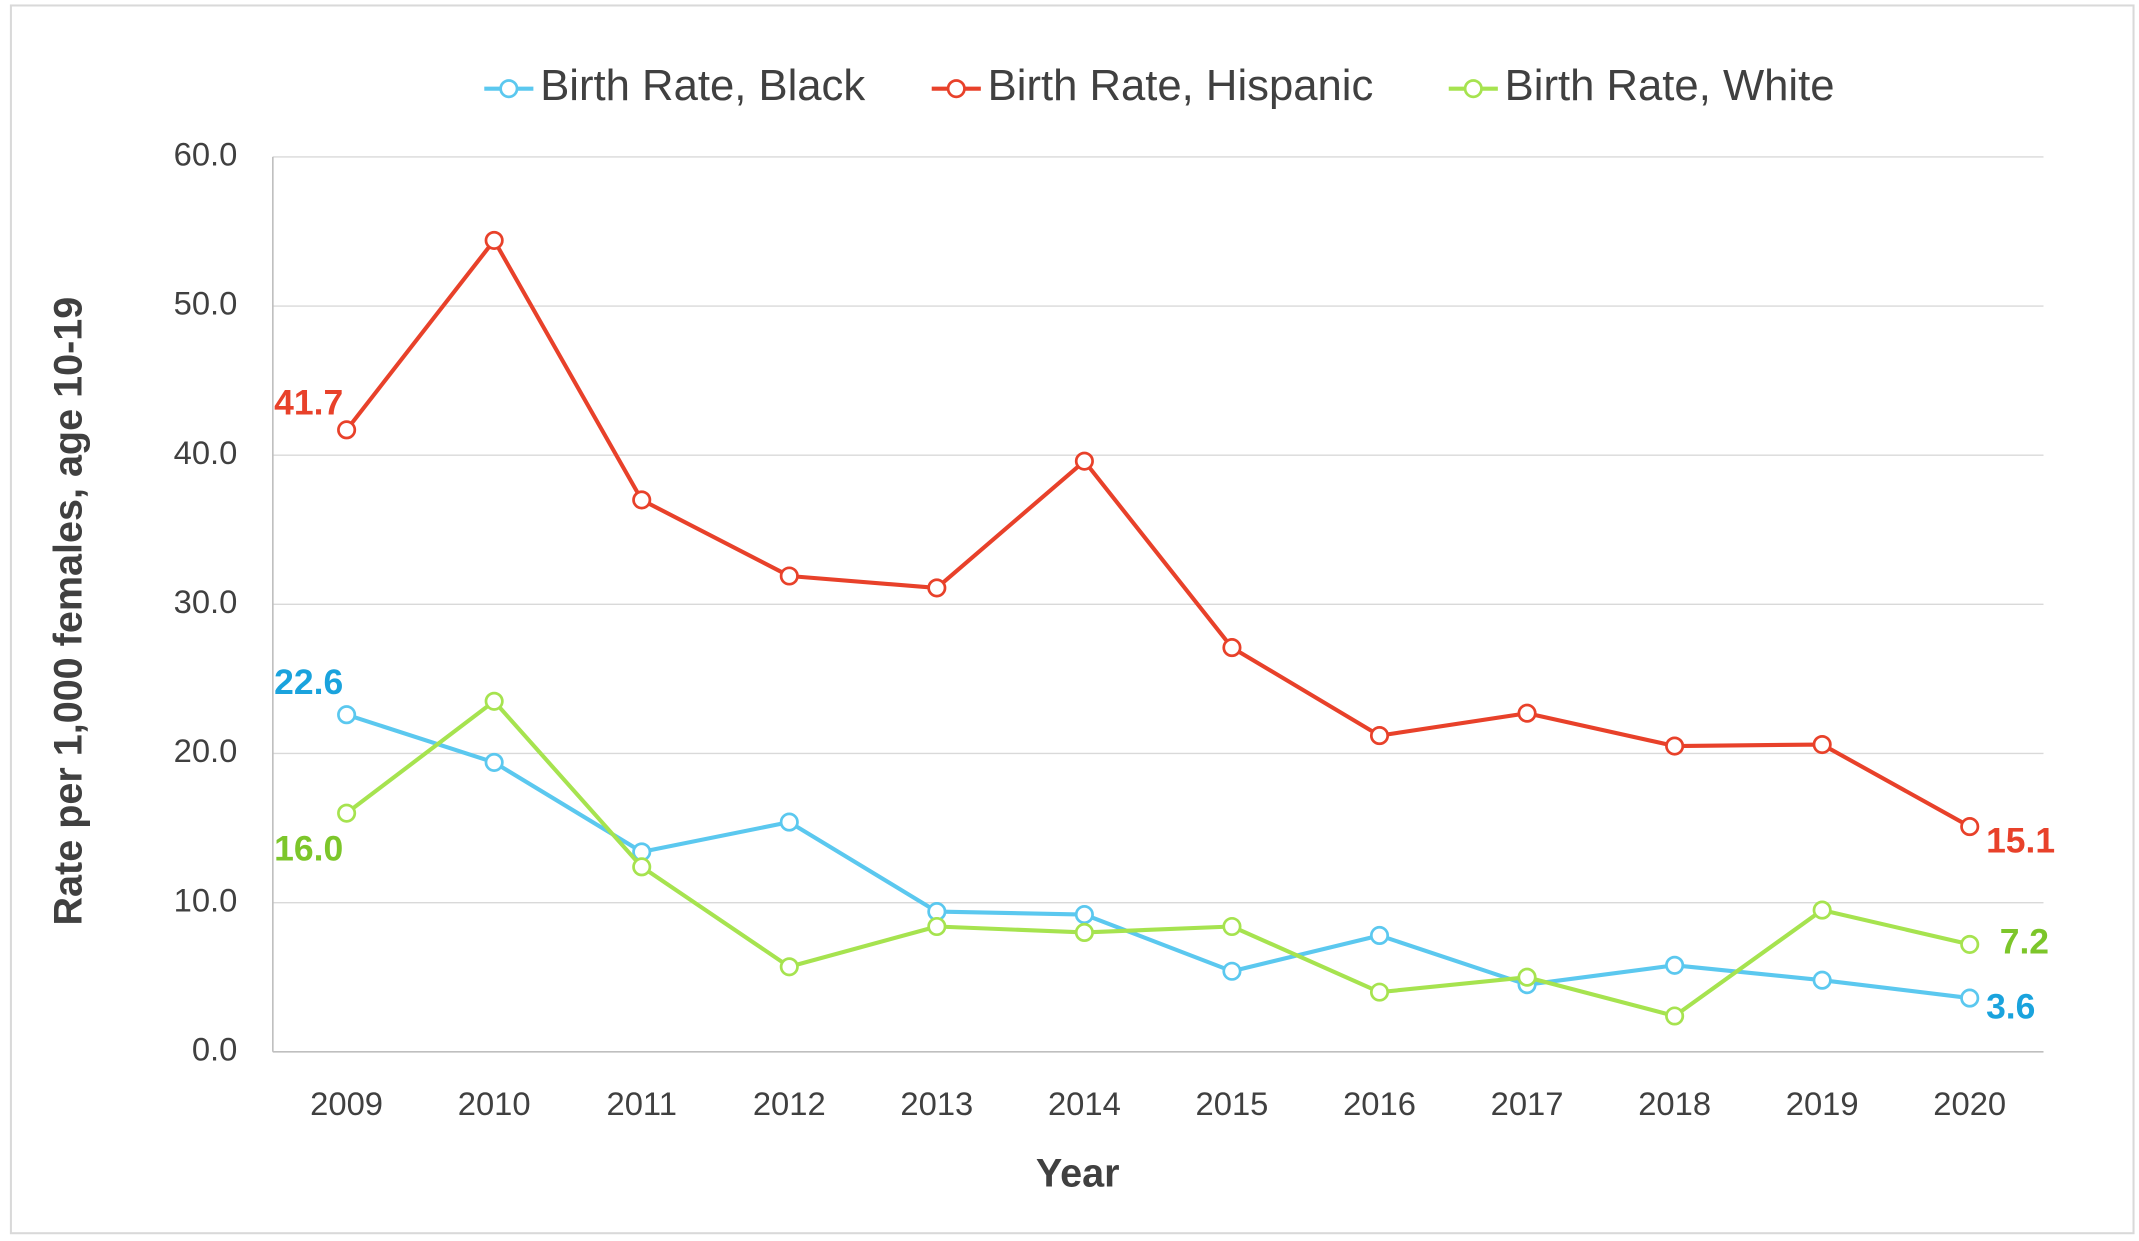 This screenshot has height=1241, width=2139. I want to click on x-tick-label: 2017, so click(1527, 1103).